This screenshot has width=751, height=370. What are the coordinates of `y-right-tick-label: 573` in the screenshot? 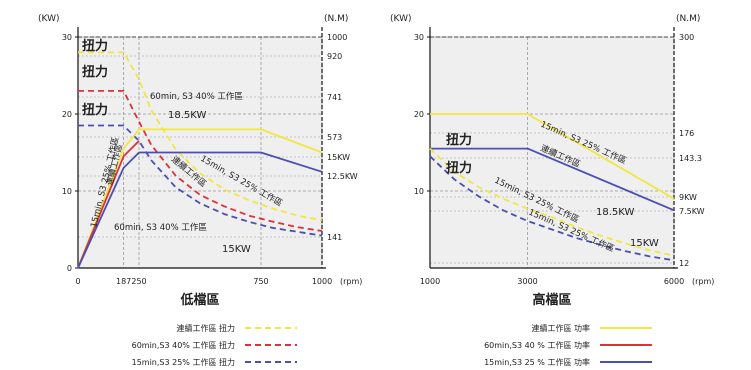 It's located at (334, 137).